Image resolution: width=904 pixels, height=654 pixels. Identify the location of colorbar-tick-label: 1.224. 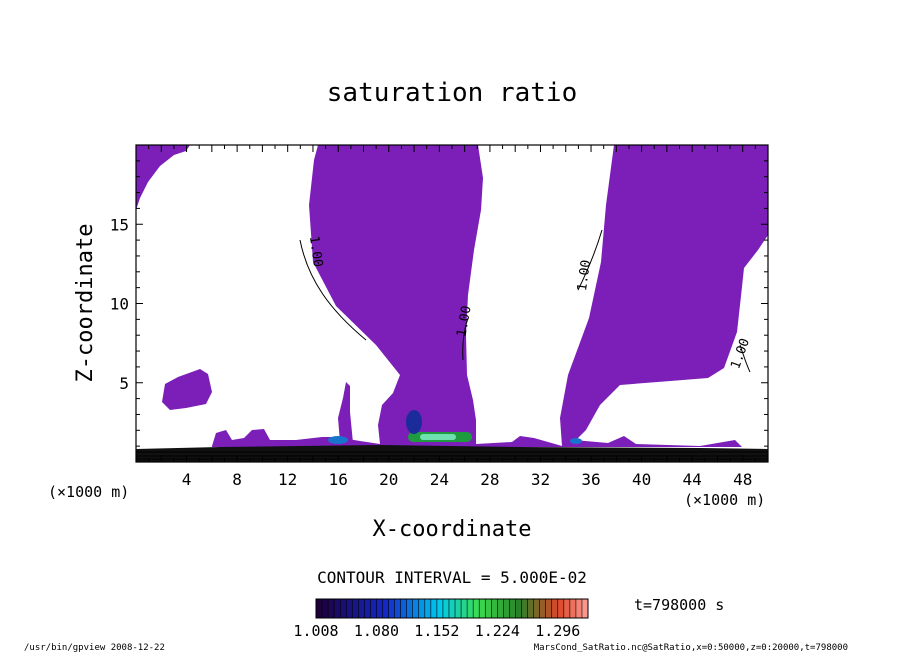
(497, 631).